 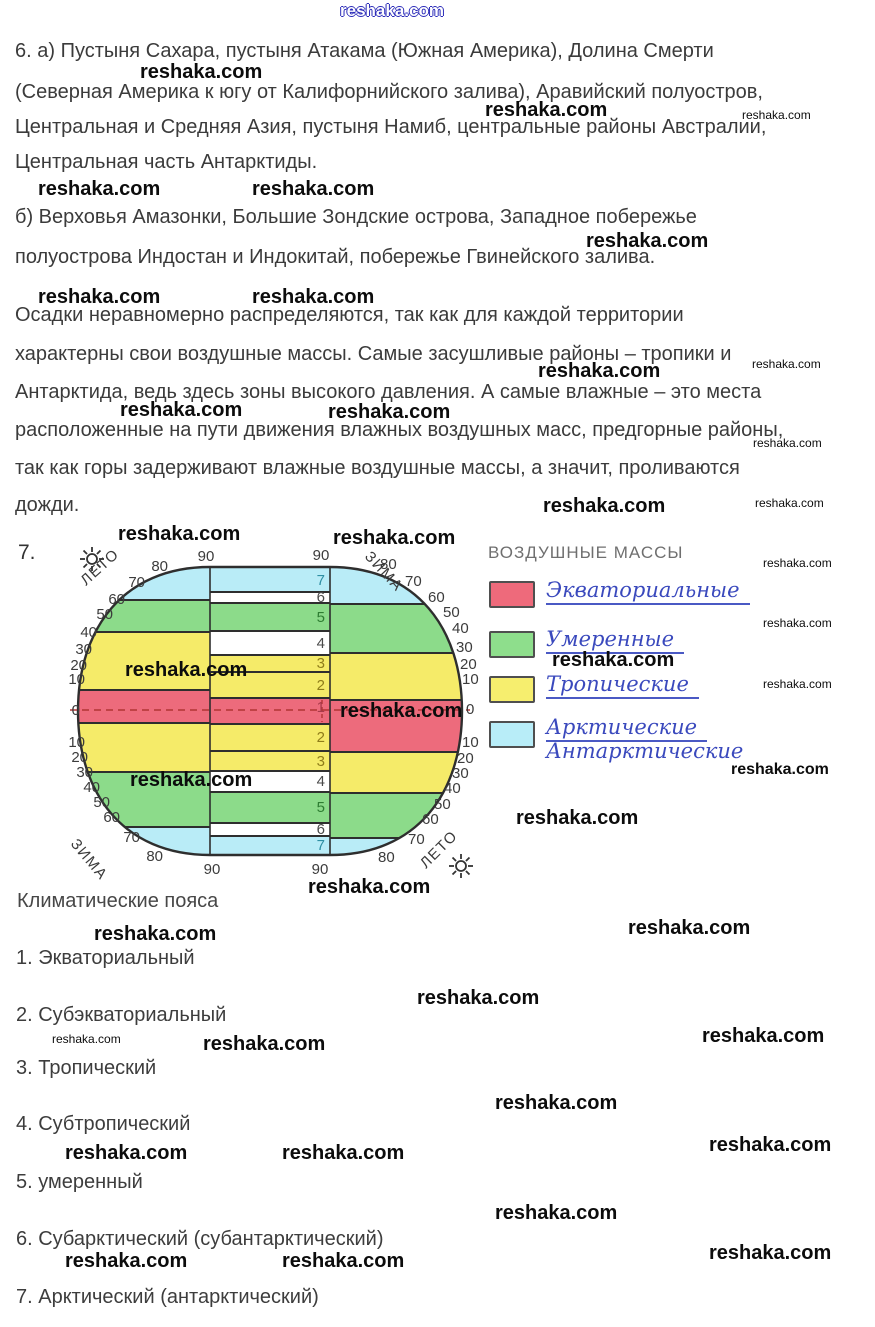 I want to click on strip-band-white, so click(x=270, y=781).